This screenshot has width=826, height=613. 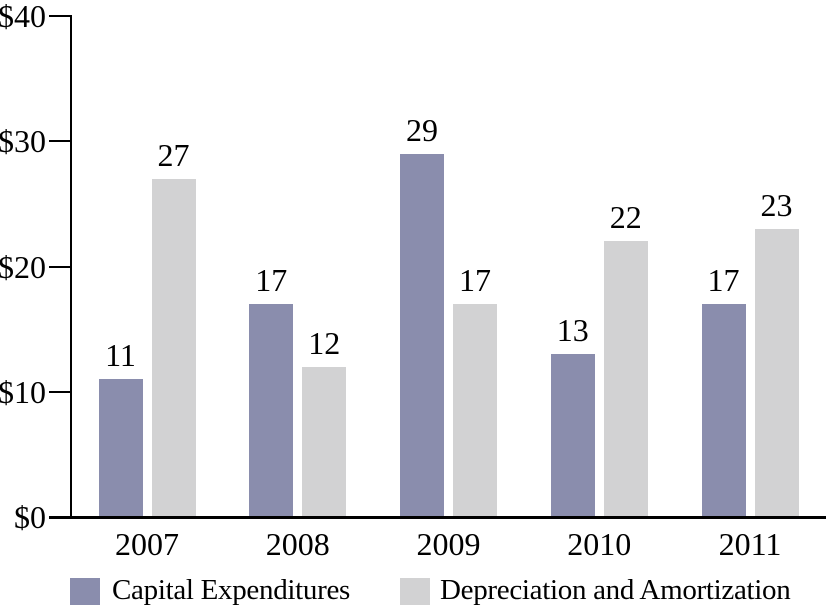 I want to click on x-axis-label-2007: 2007, so click(x=147, y=544).